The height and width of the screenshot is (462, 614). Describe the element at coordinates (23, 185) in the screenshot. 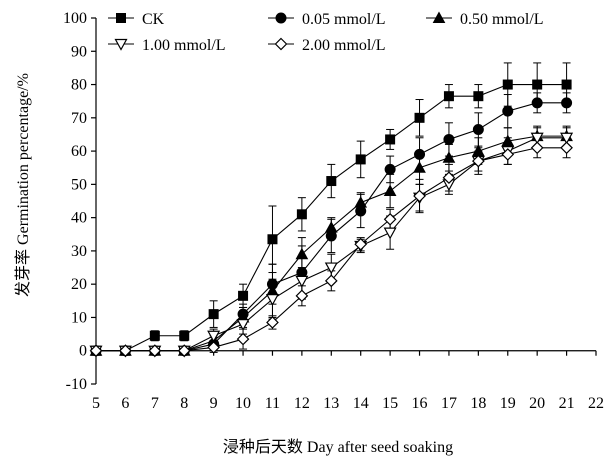

I see `y-axis-title: 发芽率 Germination percentage/%` at that location.